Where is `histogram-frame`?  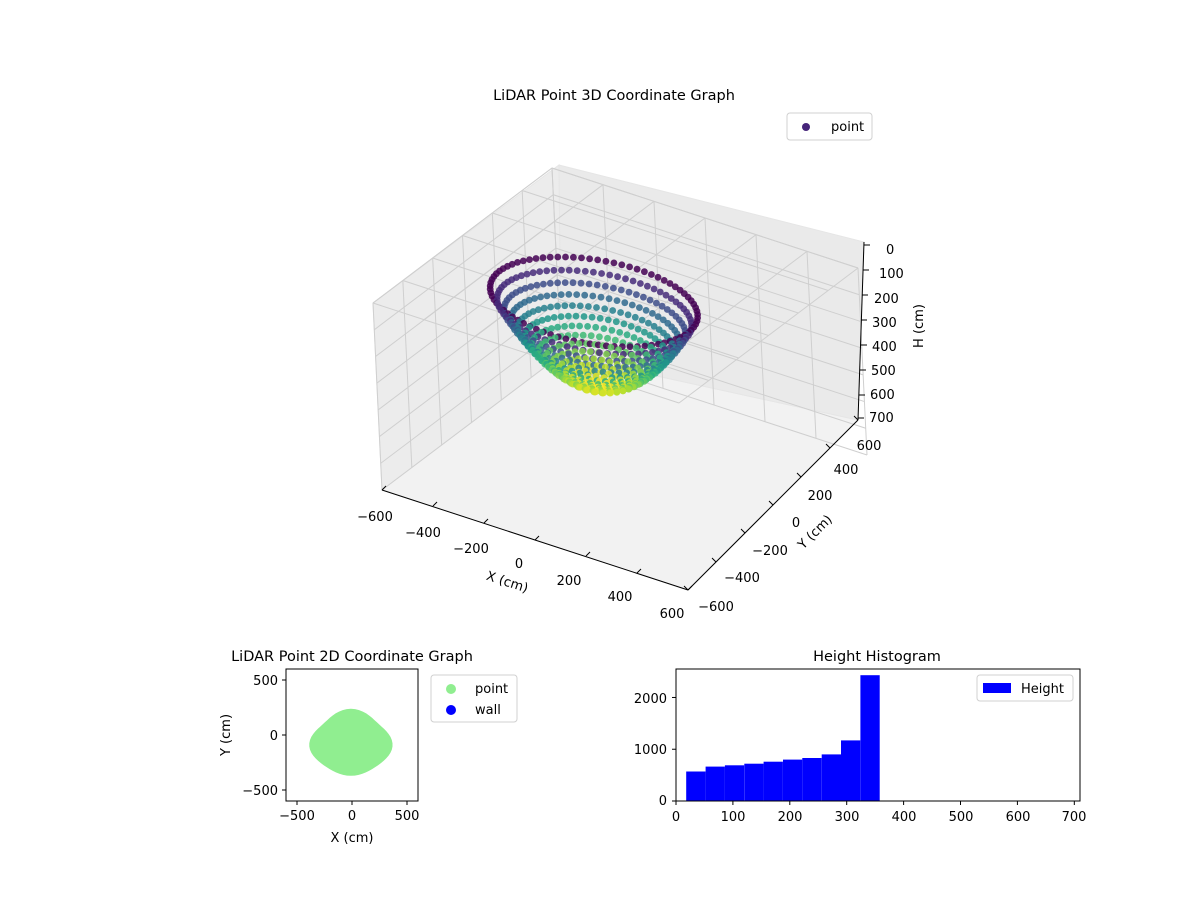
histogram-frame is located at coordinates (878, 735).